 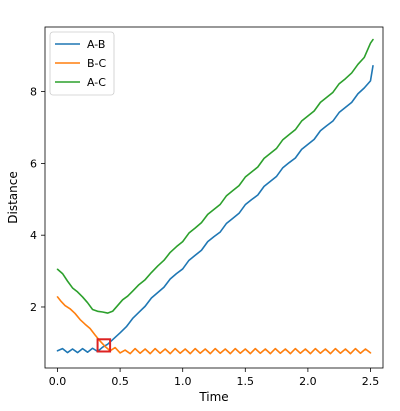 What do you see at coordinates (214, 325) in the screenshot?
I see `series-line-b-c` at bounding box center [214, 325].